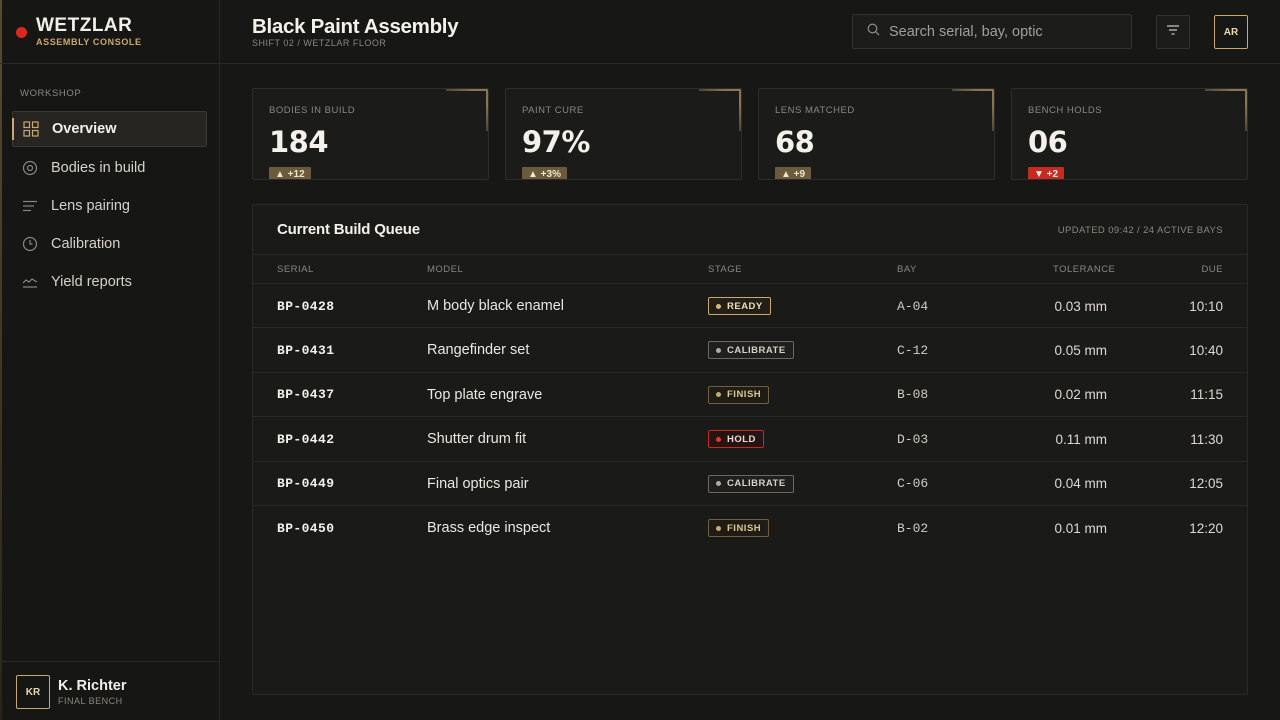 This screenshot has height=720, width=1280. What do you see at coordinates (795, 142) in the screenshot?
I see `kpi-value: 68` at bounding box center [795, 142].